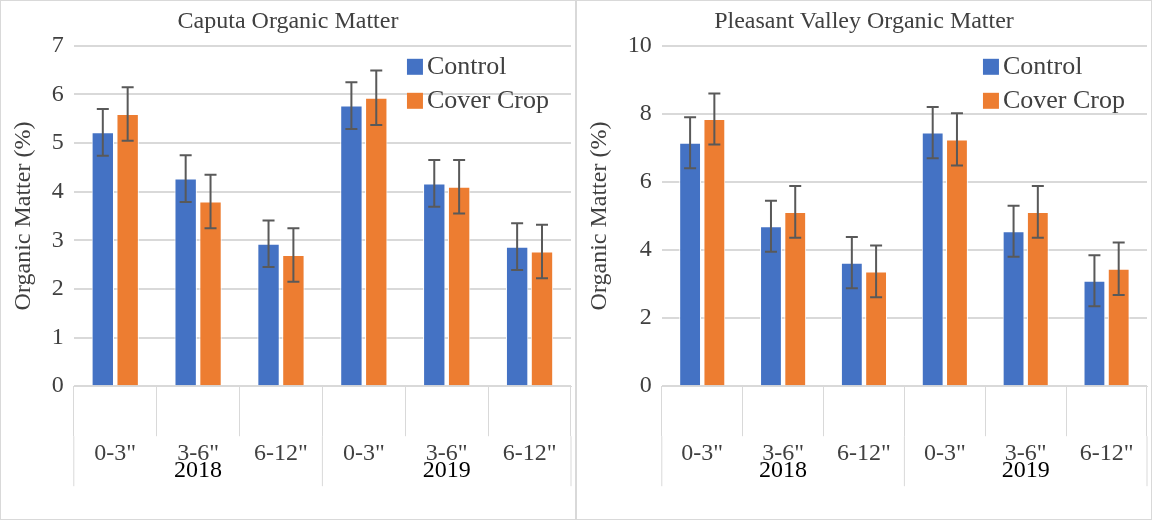  I want to click on y-tick-label: 1, so click(57, 335).